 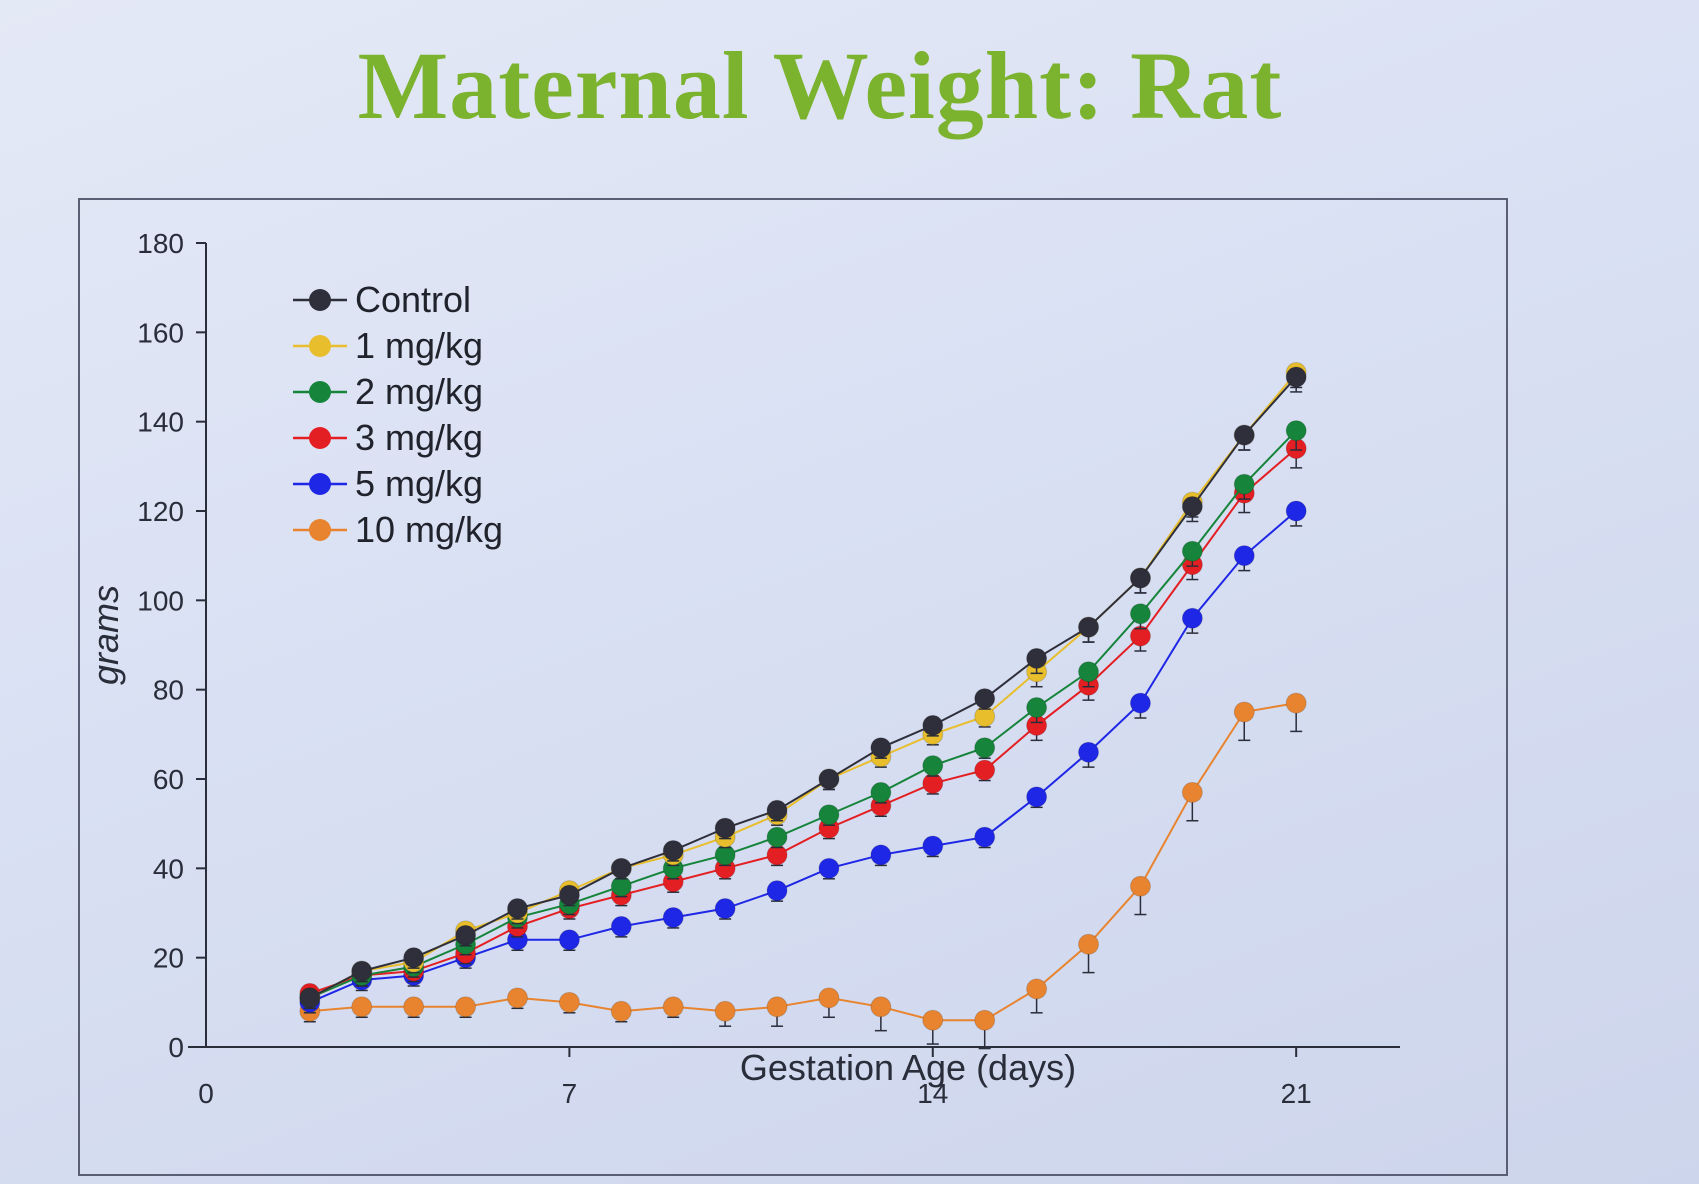 What do you see at coordinates (570, 1093) in the screenshot?
I see `x-tick-label: 7` at bounding box center [570, 1093].